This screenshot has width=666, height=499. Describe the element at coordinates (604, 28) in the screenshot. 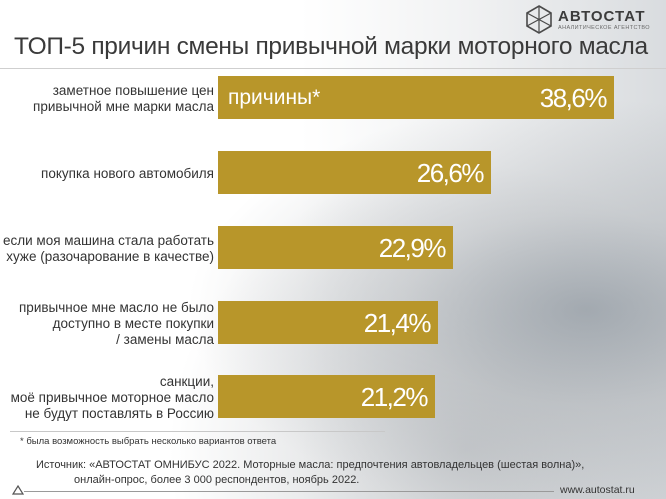

I see `logo-subtitle: АНАЛИТИЧЕСКОЕ АГЕНТСТВО` at that location.